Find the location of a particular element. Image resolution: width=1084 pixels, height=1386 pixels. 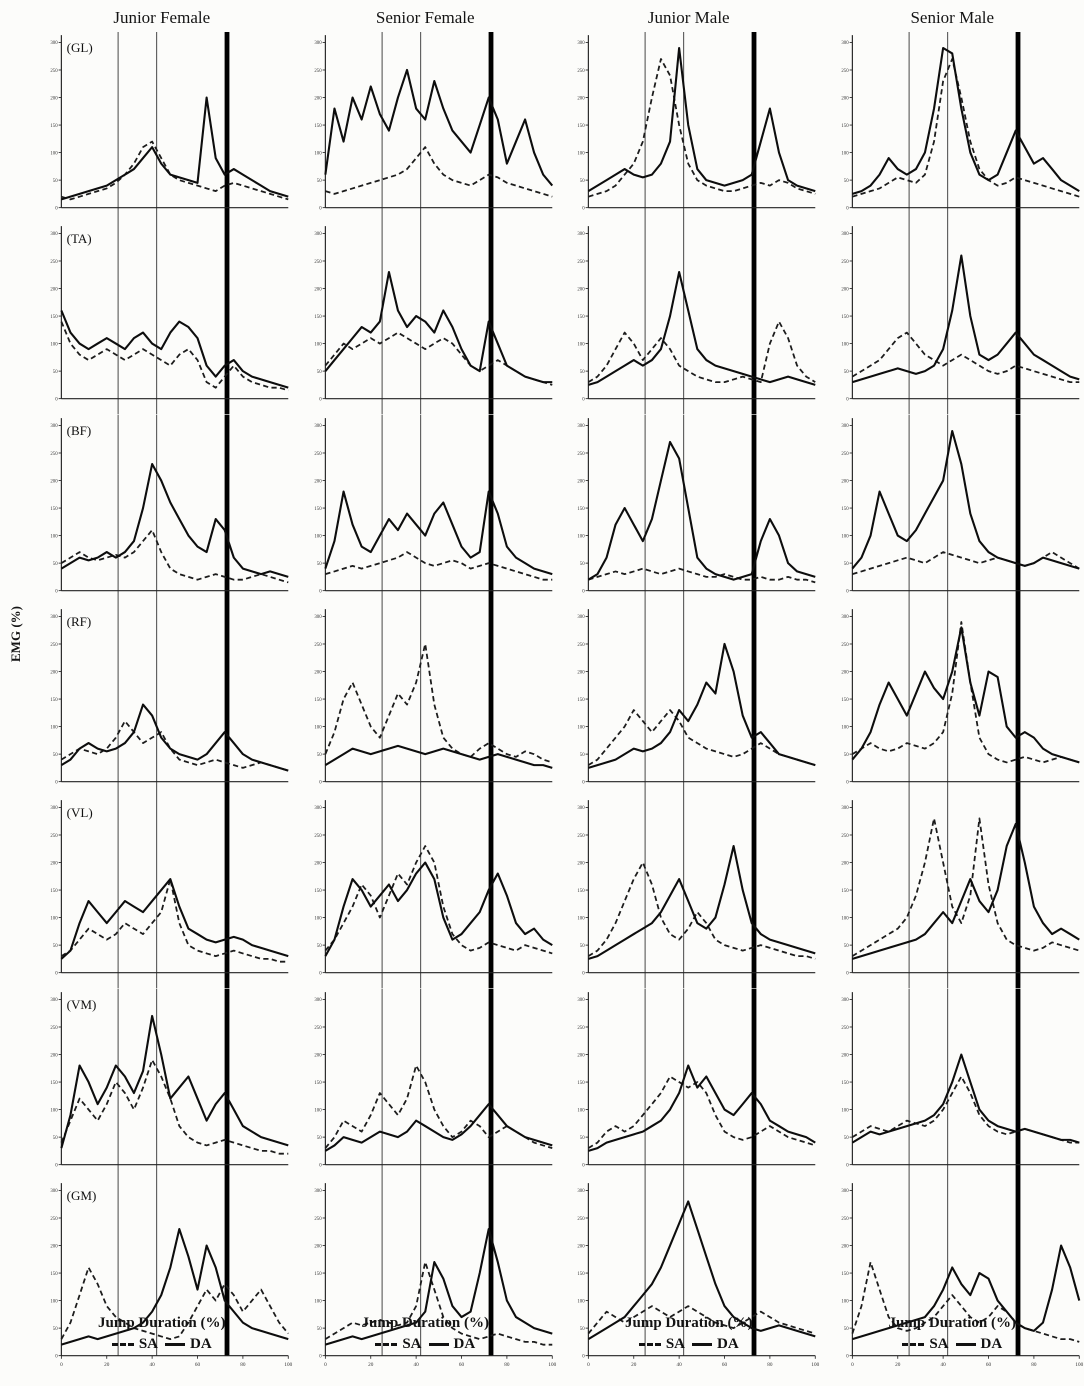

emg-plot: 0 50 100 150 200 250 300 0 20 40 60 80 100 (GM) is located at coordinates (171, 1274).